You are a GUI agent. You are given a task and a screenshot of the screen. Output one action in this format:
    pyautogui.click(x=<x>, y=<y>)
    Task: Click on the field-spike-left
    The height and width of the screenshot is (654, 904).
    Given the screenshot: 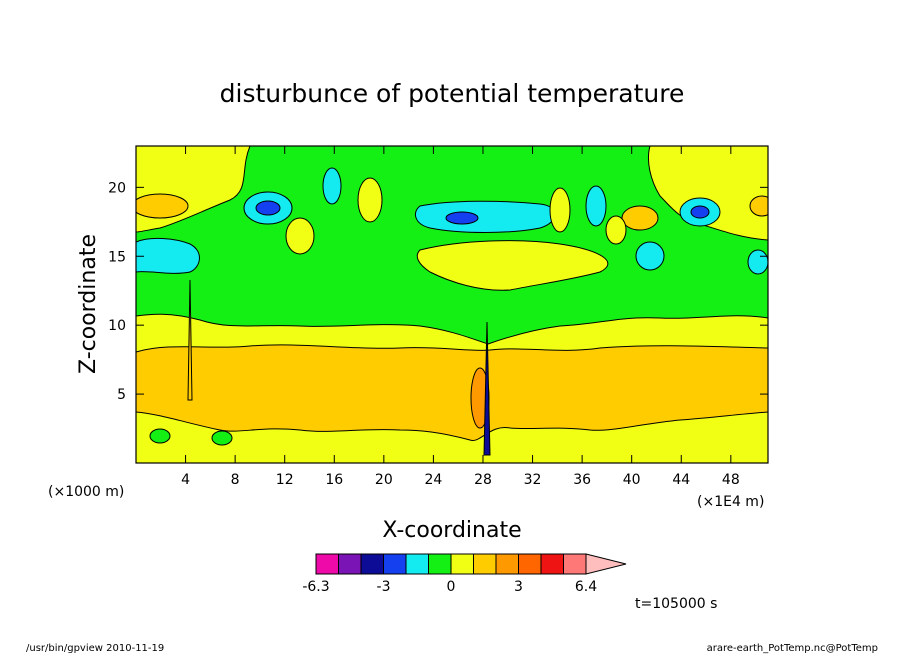 What is the action you would take?
    pyautogui.click(x=190, y=340)
    